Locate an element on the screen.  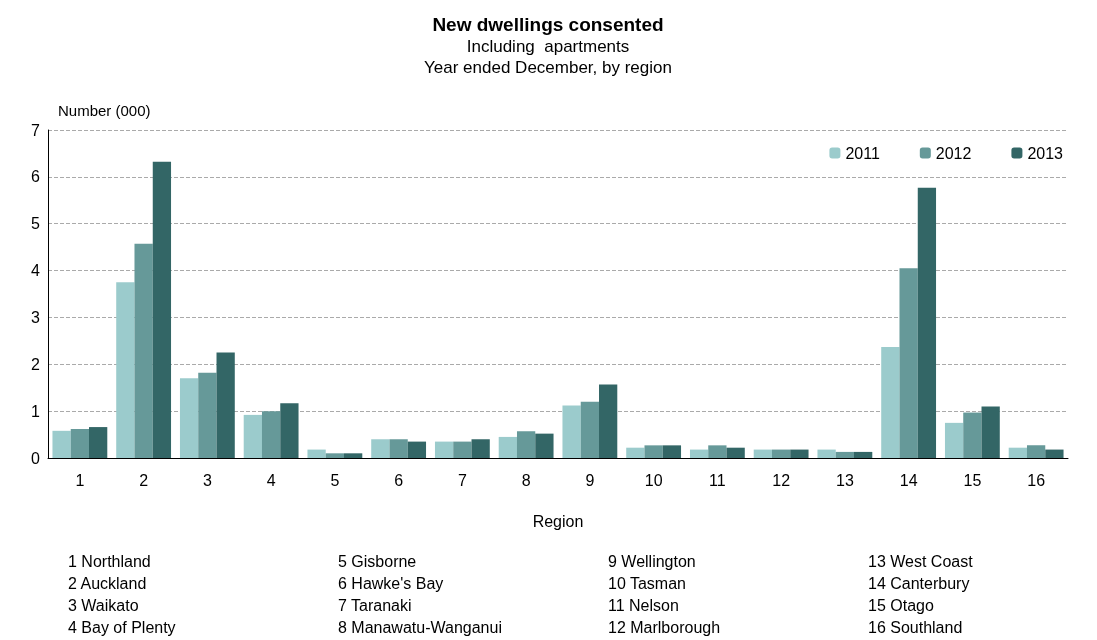
x-tick-label: 7 is located at coordinates (462, 480).